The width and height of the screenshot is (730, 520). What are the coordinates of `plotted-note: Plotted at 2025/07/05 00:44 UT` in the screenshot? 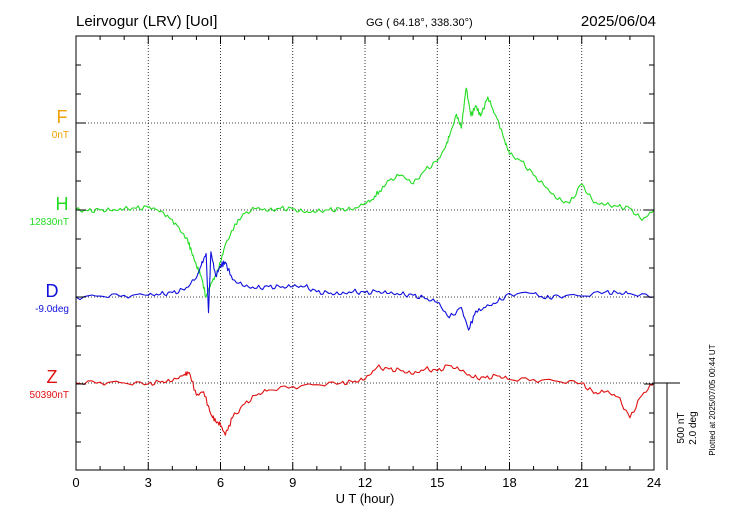 It's located at (712, 399).